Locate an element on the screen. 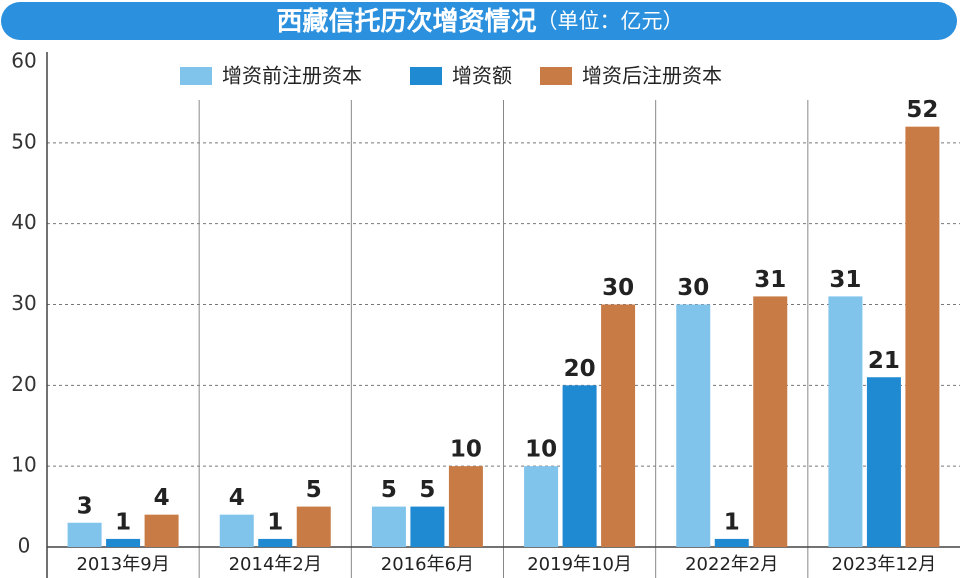 This screenshot has width=960, height=578. y-tick-label: 30 is located at coordinates (23, 303).